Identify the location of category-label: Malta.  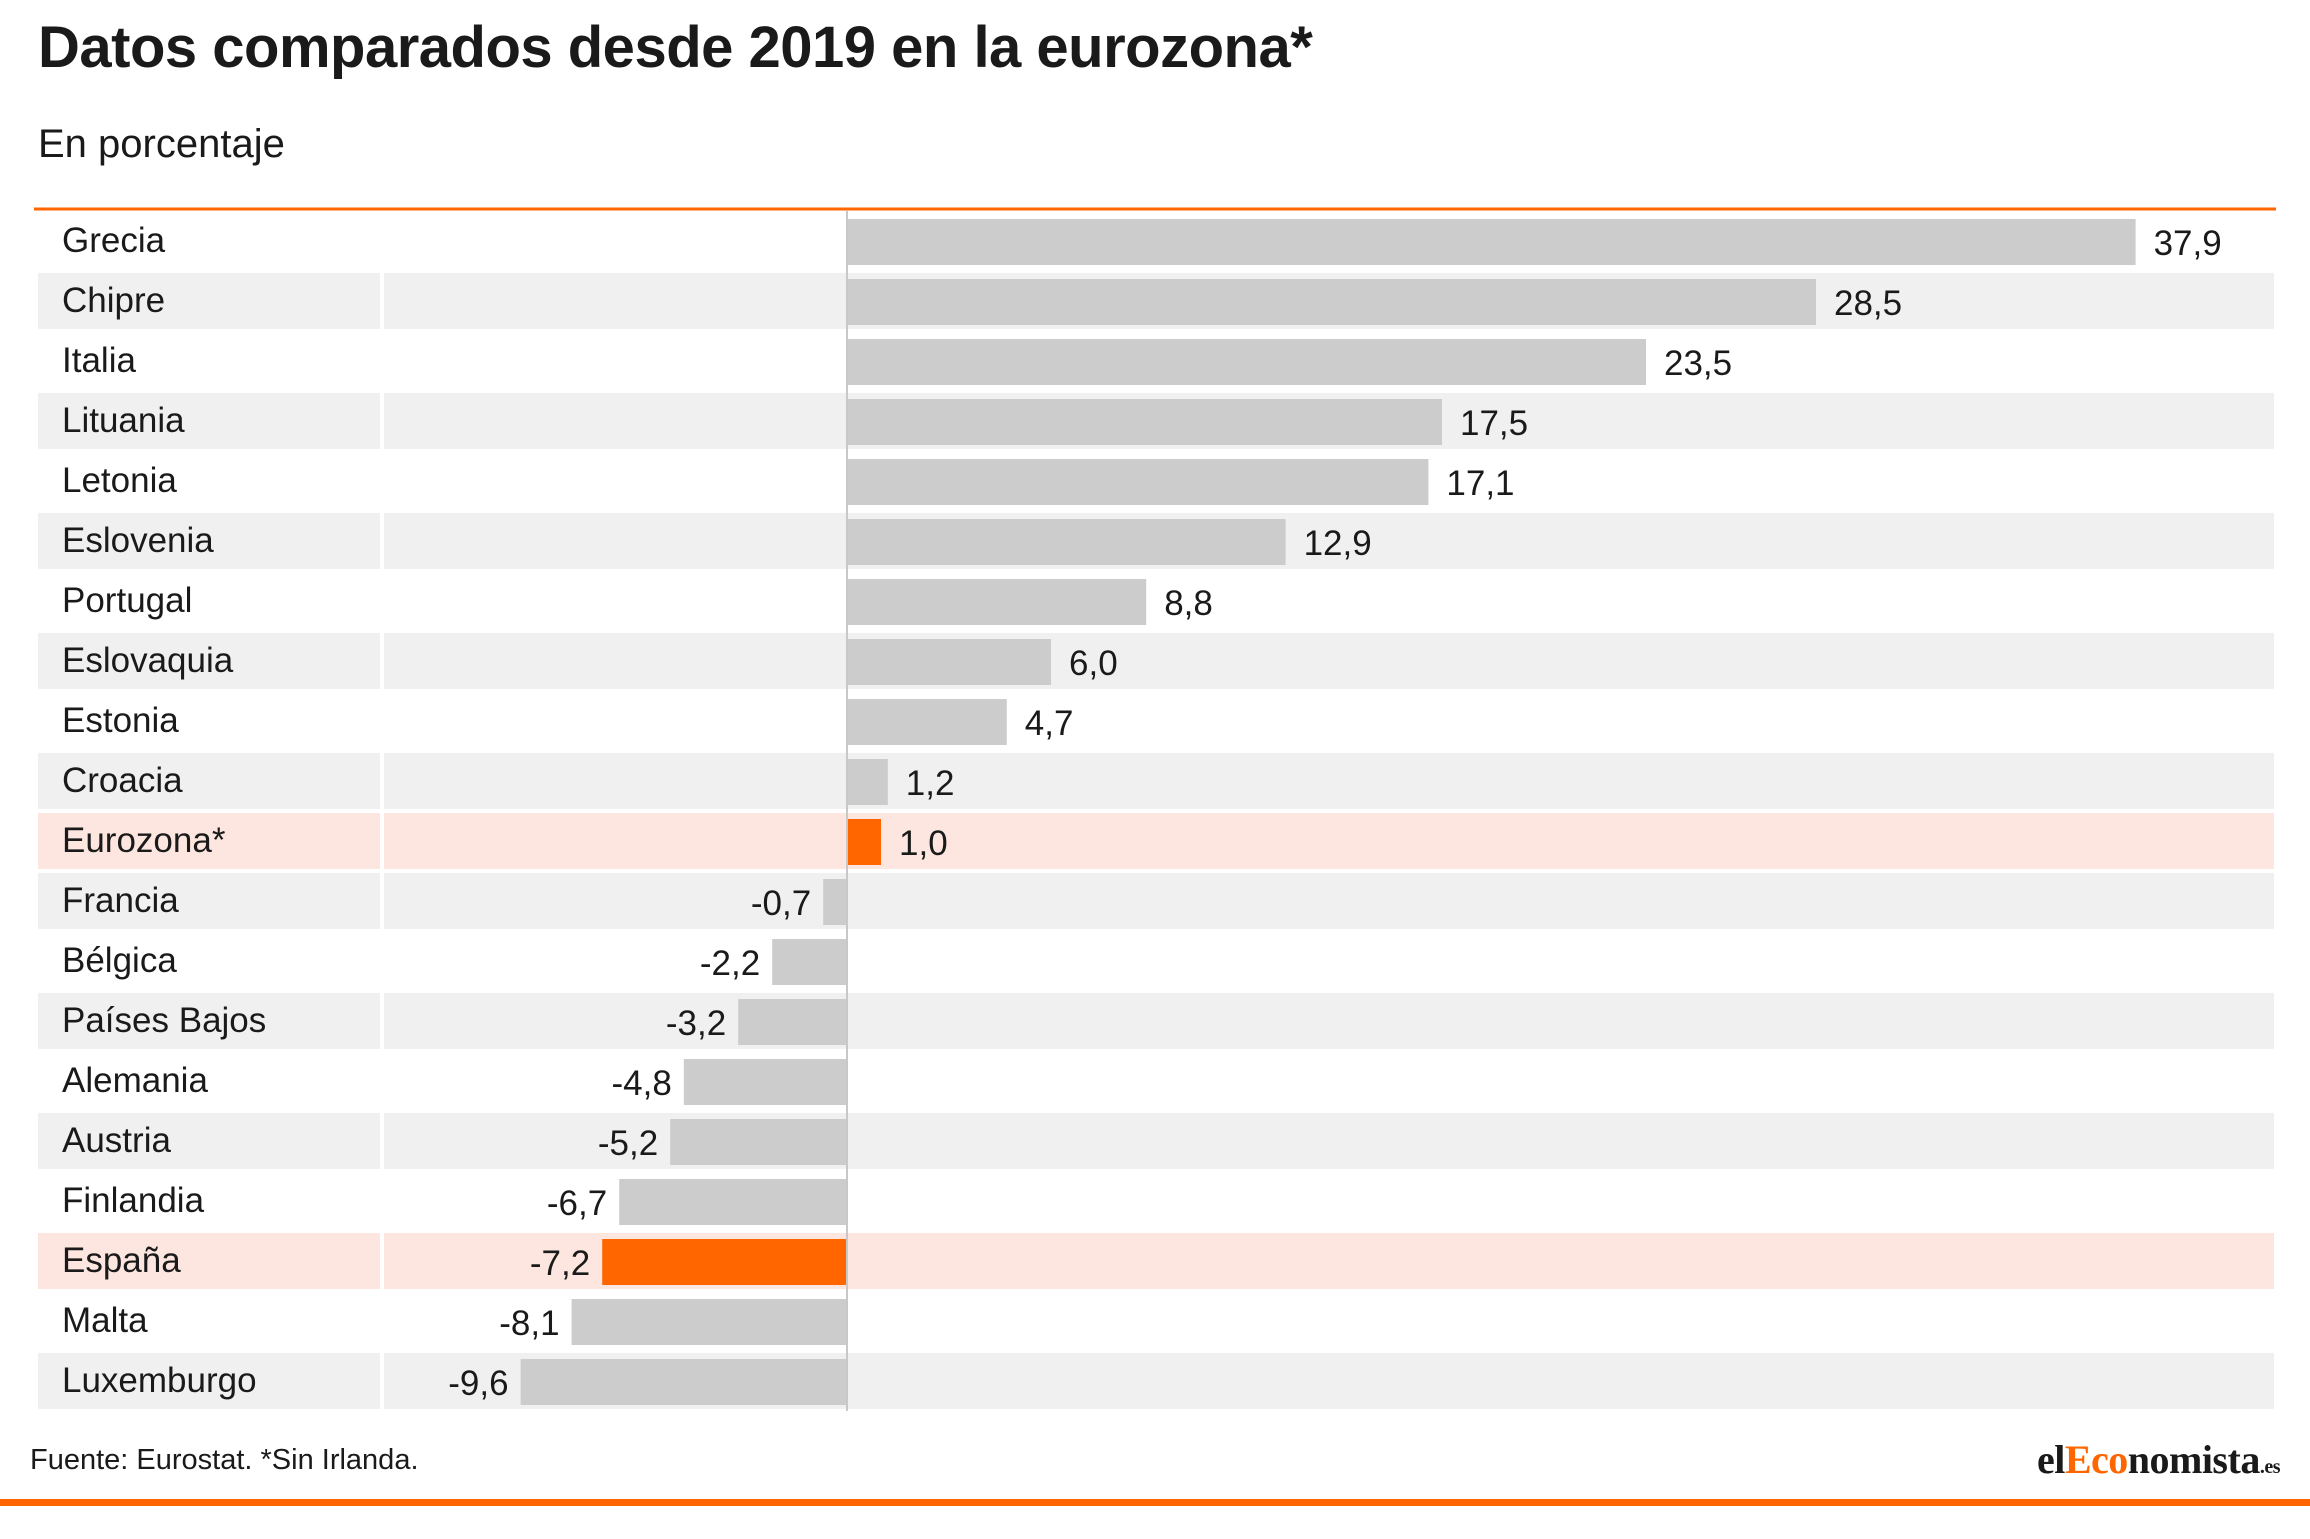
(105, 1320).